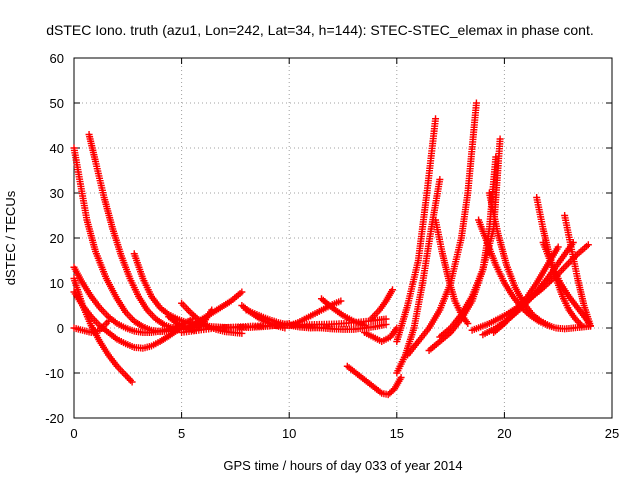 This screenshot has height=480, width=640. What do you see at coordinates (60, 328) in the screenshot?
I see `y-tick-label: 0` at bounding box center [60, 328].